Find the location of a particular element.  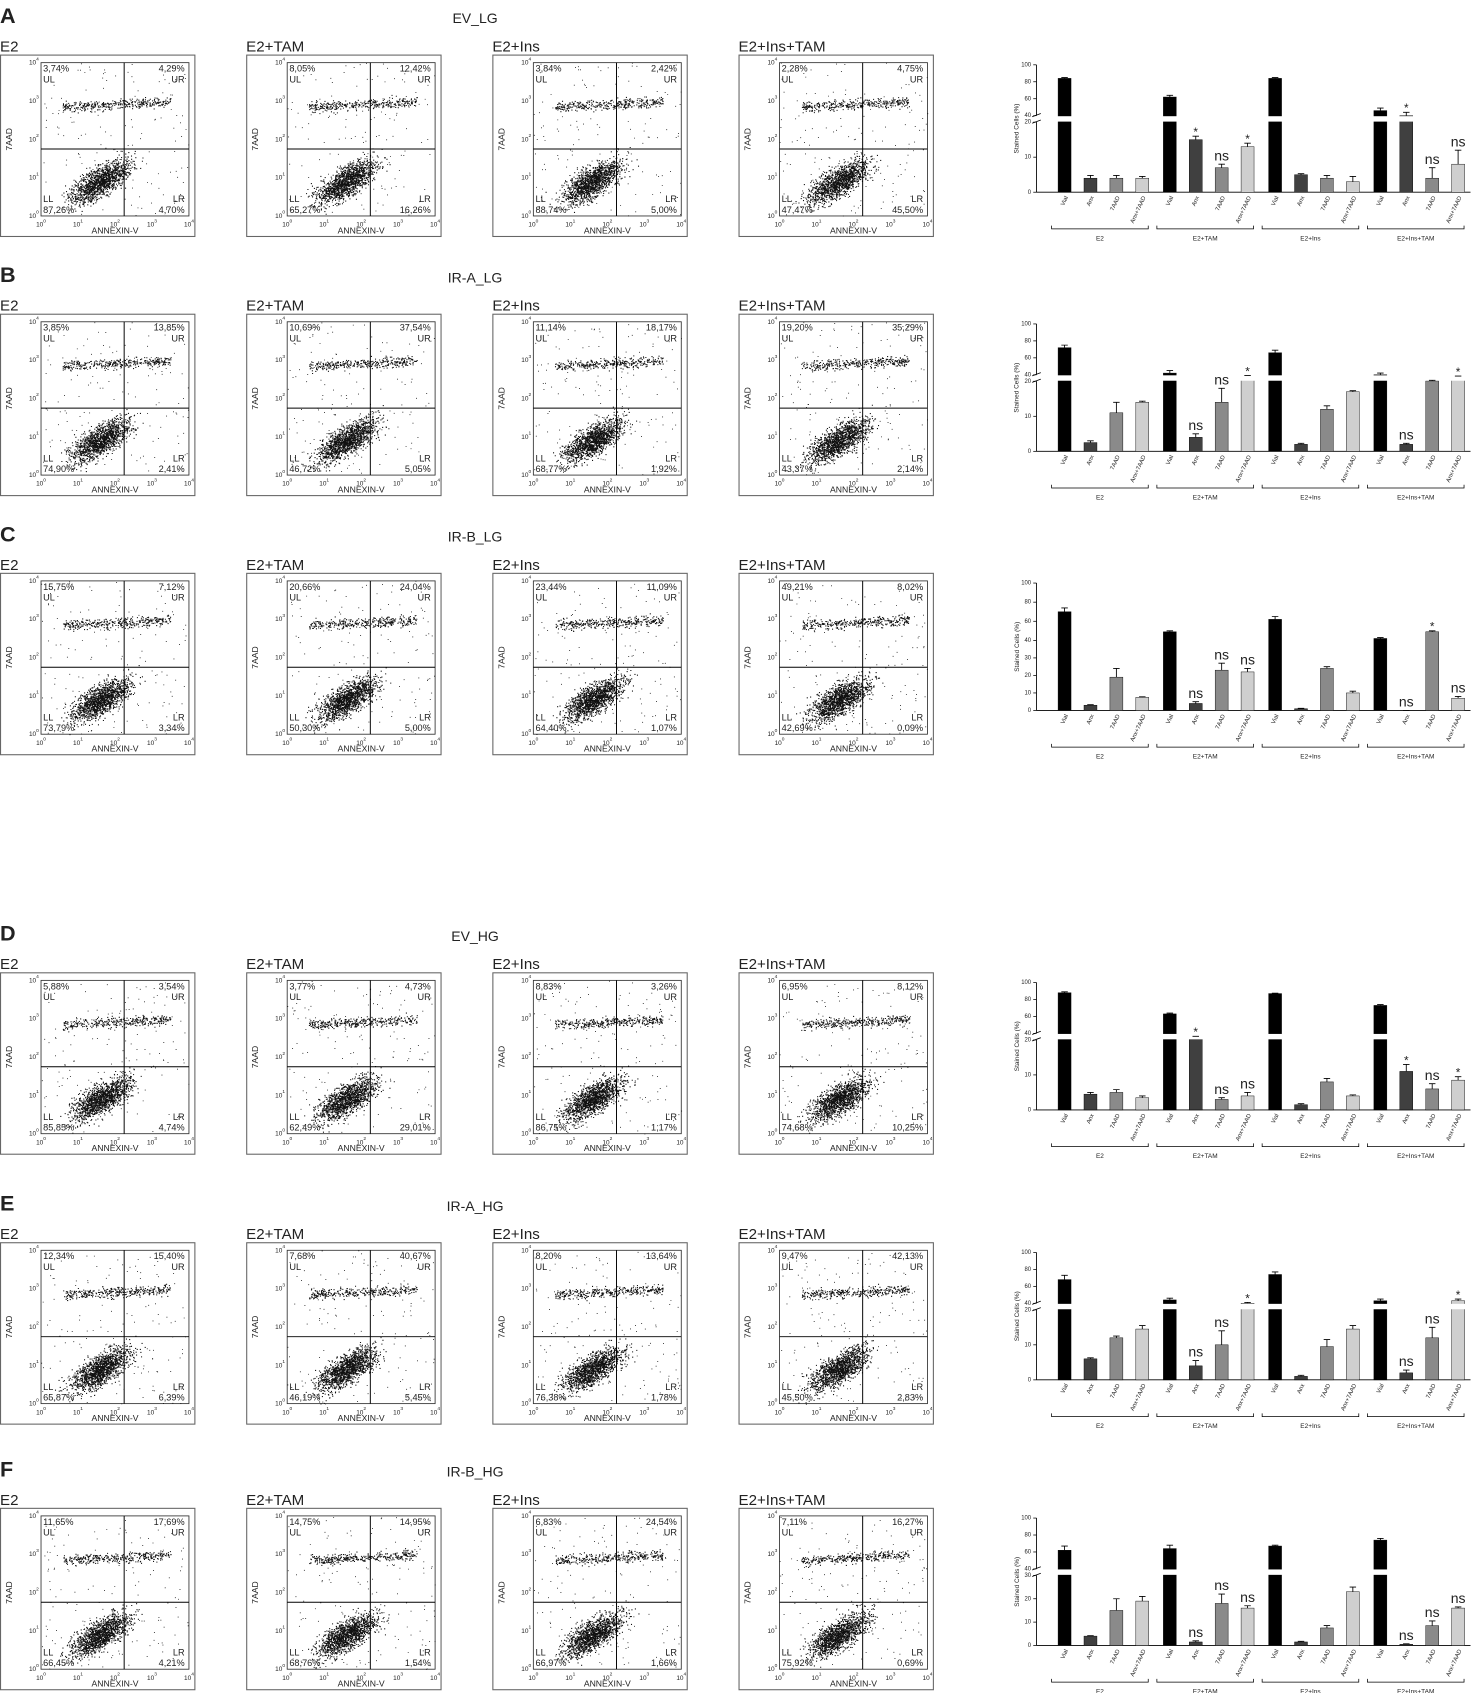

quadrant-pct: 15,75% is located at coordinates (58, 587).